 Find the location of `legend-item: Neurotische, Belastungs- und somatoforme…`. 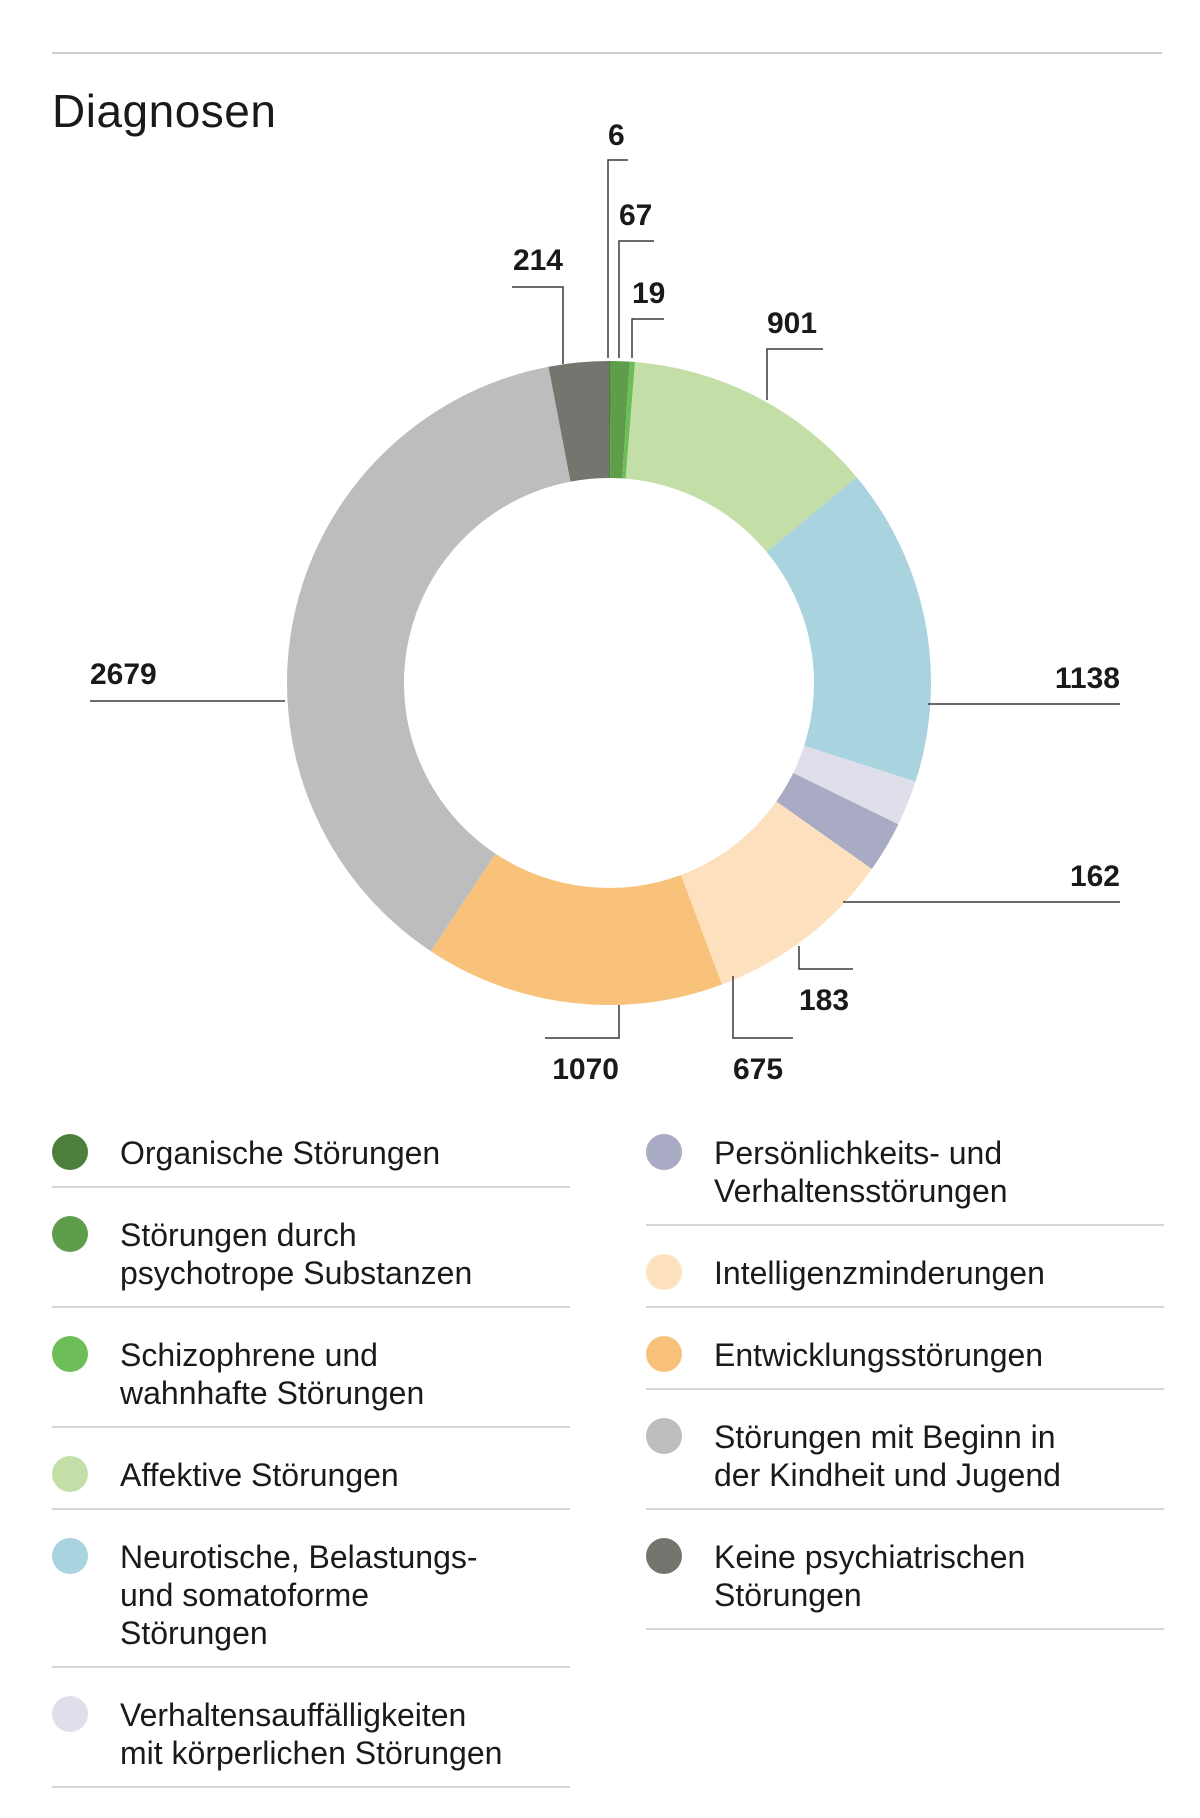

legend-item: Neurotische, Belastungs- und somatoforme… is located at coordinates (311, 1589).